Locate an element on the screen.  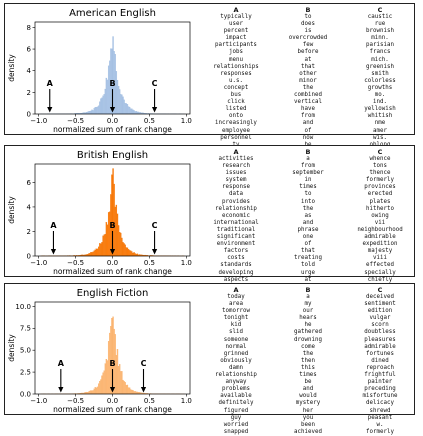
word-item: yellowish is located at coordinates (380, 109).